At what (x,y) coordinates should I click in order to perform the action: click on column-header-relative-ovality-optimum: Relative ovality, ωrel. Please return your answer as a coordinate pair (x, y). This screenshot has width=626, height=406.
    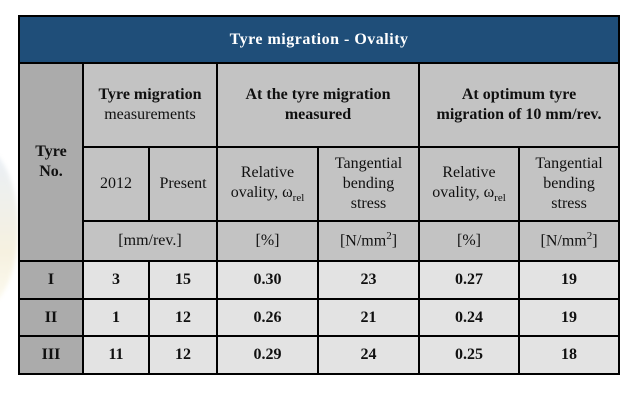
    Looking at the image, I should click on (469, 184).